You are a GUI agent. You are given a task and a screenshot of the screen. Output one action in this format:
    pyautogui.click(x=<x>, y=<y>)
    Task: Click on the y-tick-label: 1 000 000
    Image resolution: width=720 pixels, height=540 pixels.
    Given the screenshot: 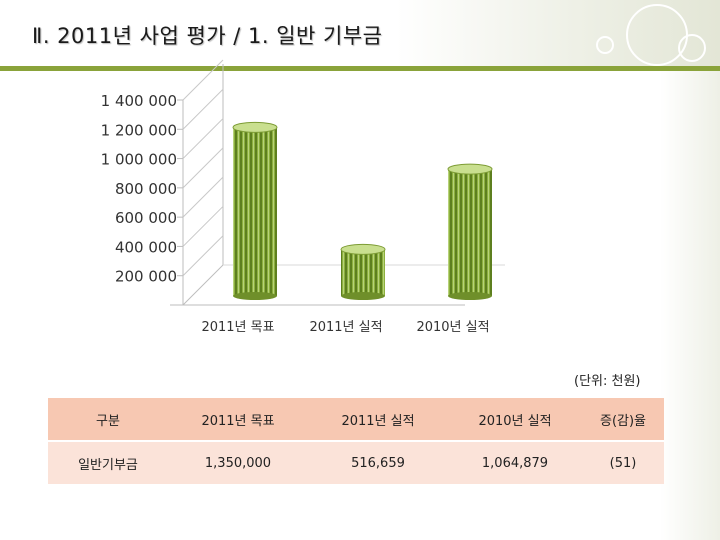 What is the action you would take?
    pyautogui.click(x=139, y=160)
    